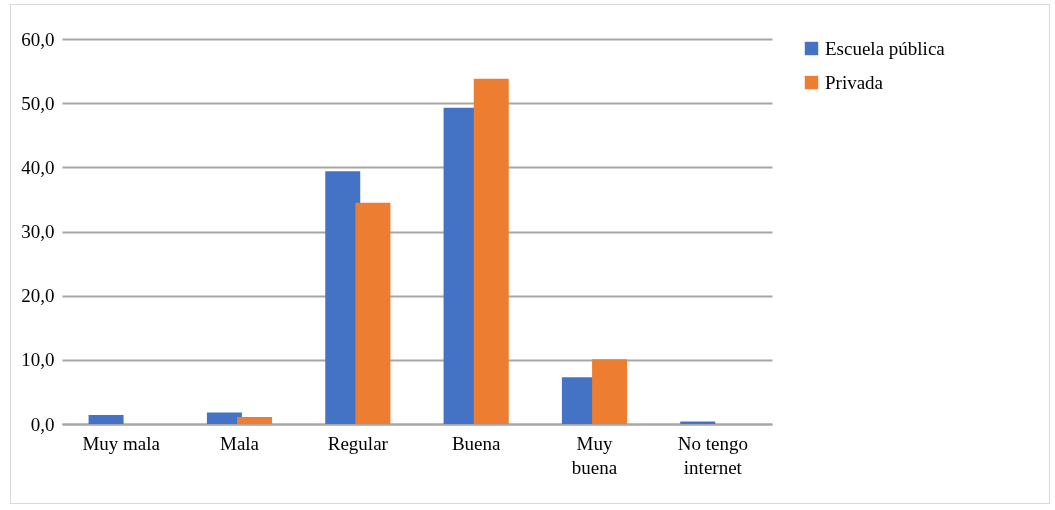 The height and width of the screenshot is (510, 1055). What do you see at coordinates (885, 48) in the screenshot?
I see `legend-label: Escuela pública` at bounding box center [885, 48].